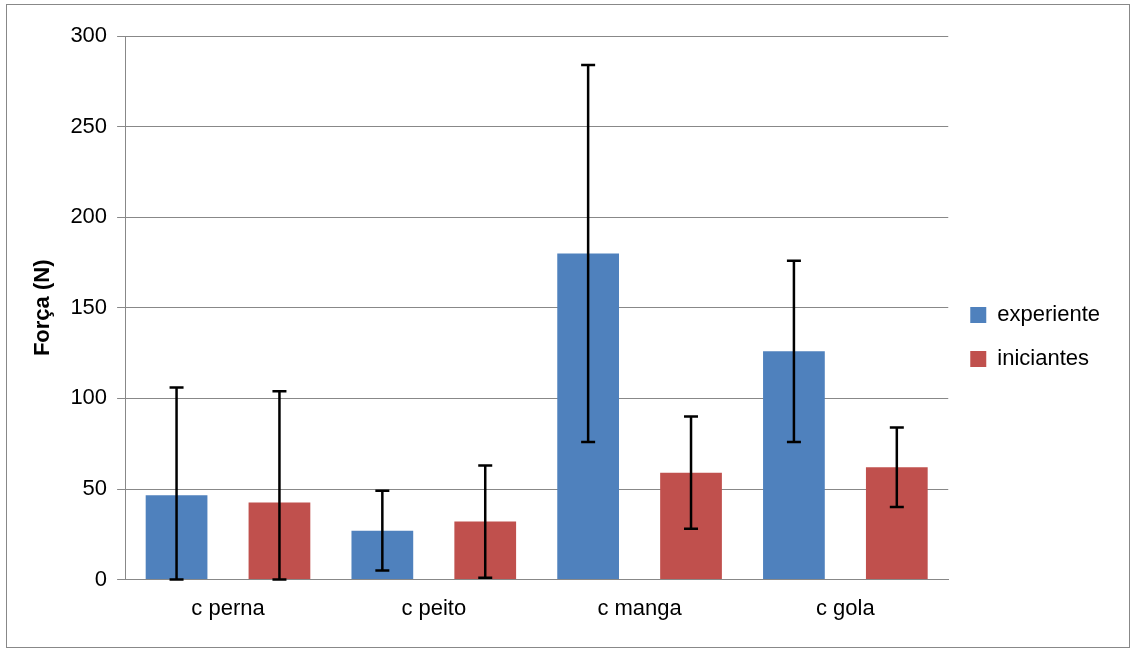  Describe the element at coordinates (1043, 358) in the screenshot. I see `legend-label: iniciantes` at that location.